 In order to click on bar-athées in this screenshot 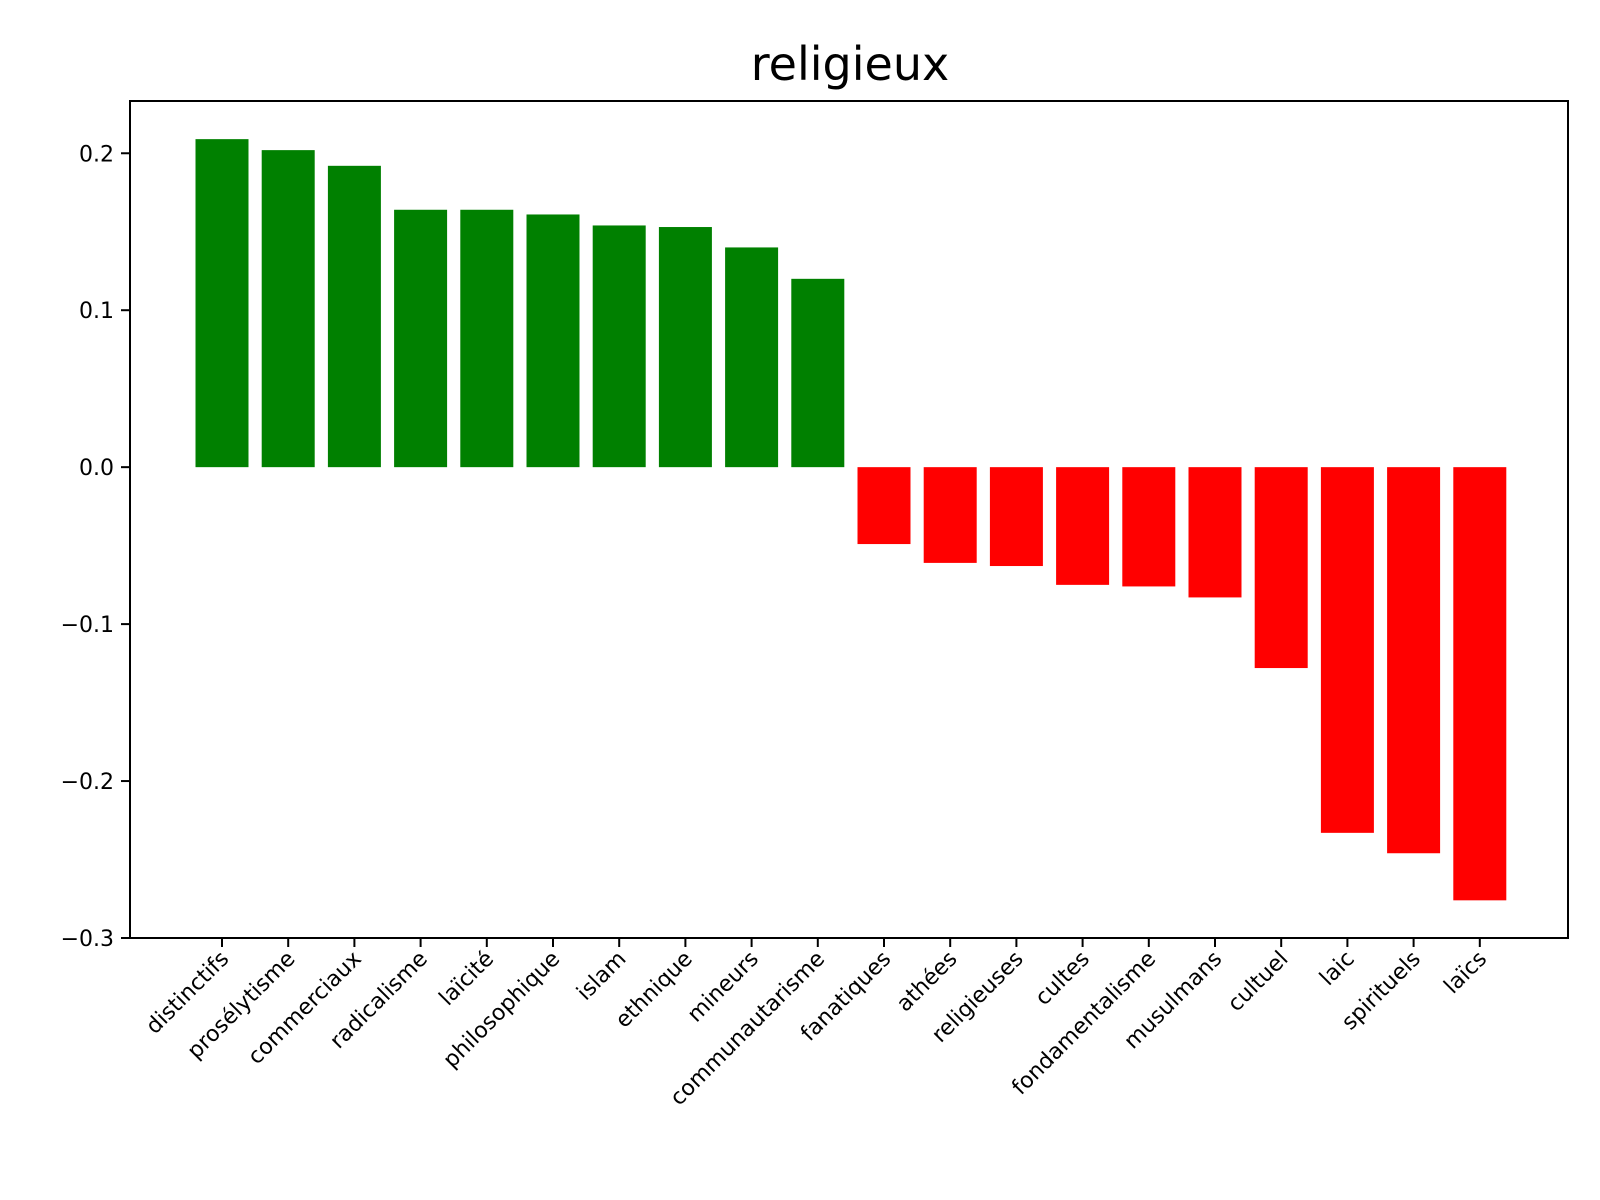, I will do `click(950, 515)`.